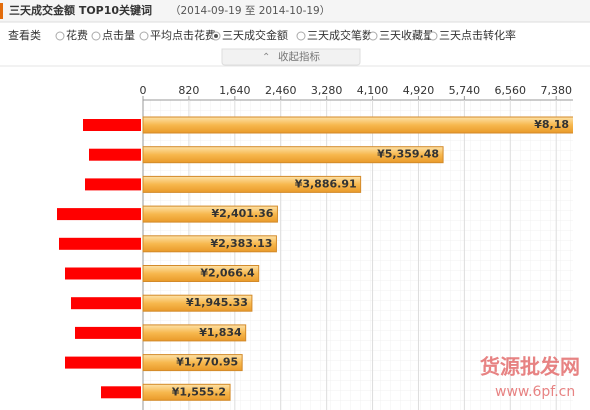 The width and height of the screenshot is (590, 410). I want to click on header-date: （2014-09-19 至 2014-10-19）, so click(250, 11).